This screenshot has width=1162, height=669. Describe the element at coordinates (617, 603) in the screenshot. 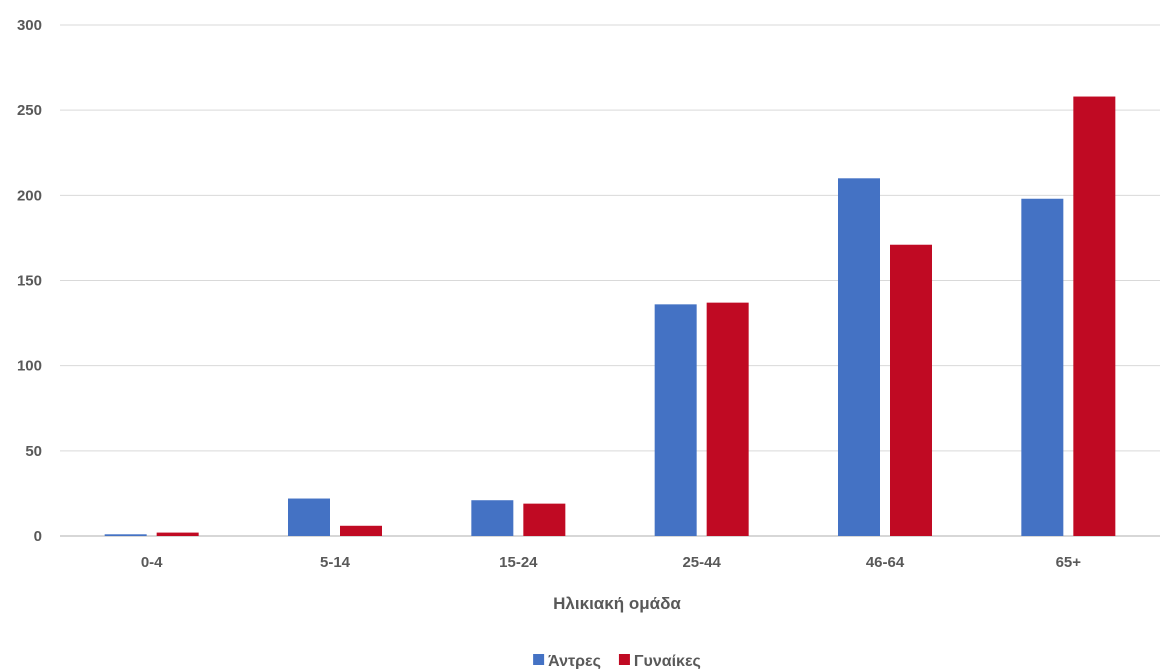

I see `x-axis-title: Ηλικιακή ομάδα` at that location.